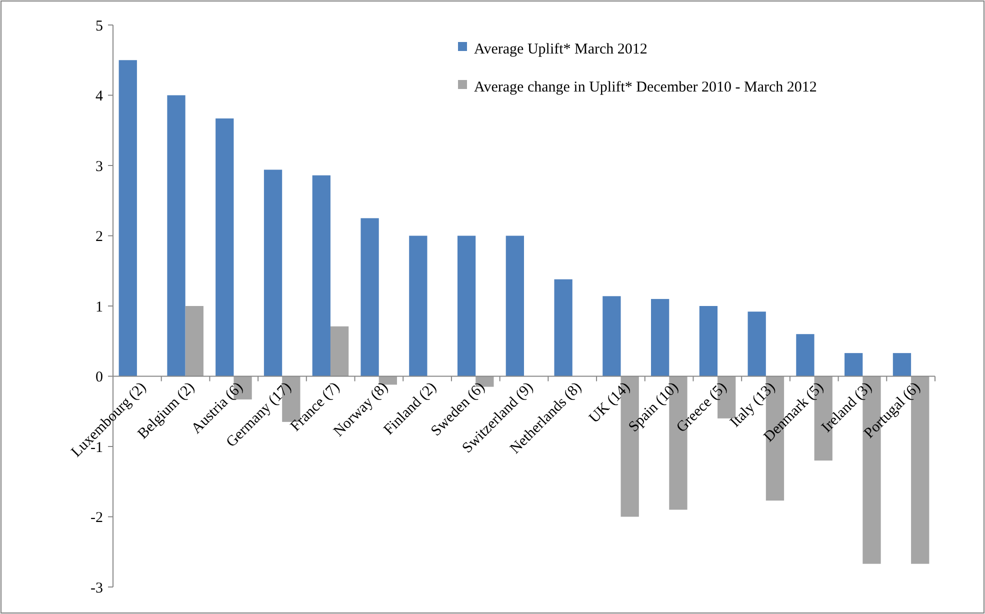  I want to click on y-tick-label: 5, so click(99, 26).